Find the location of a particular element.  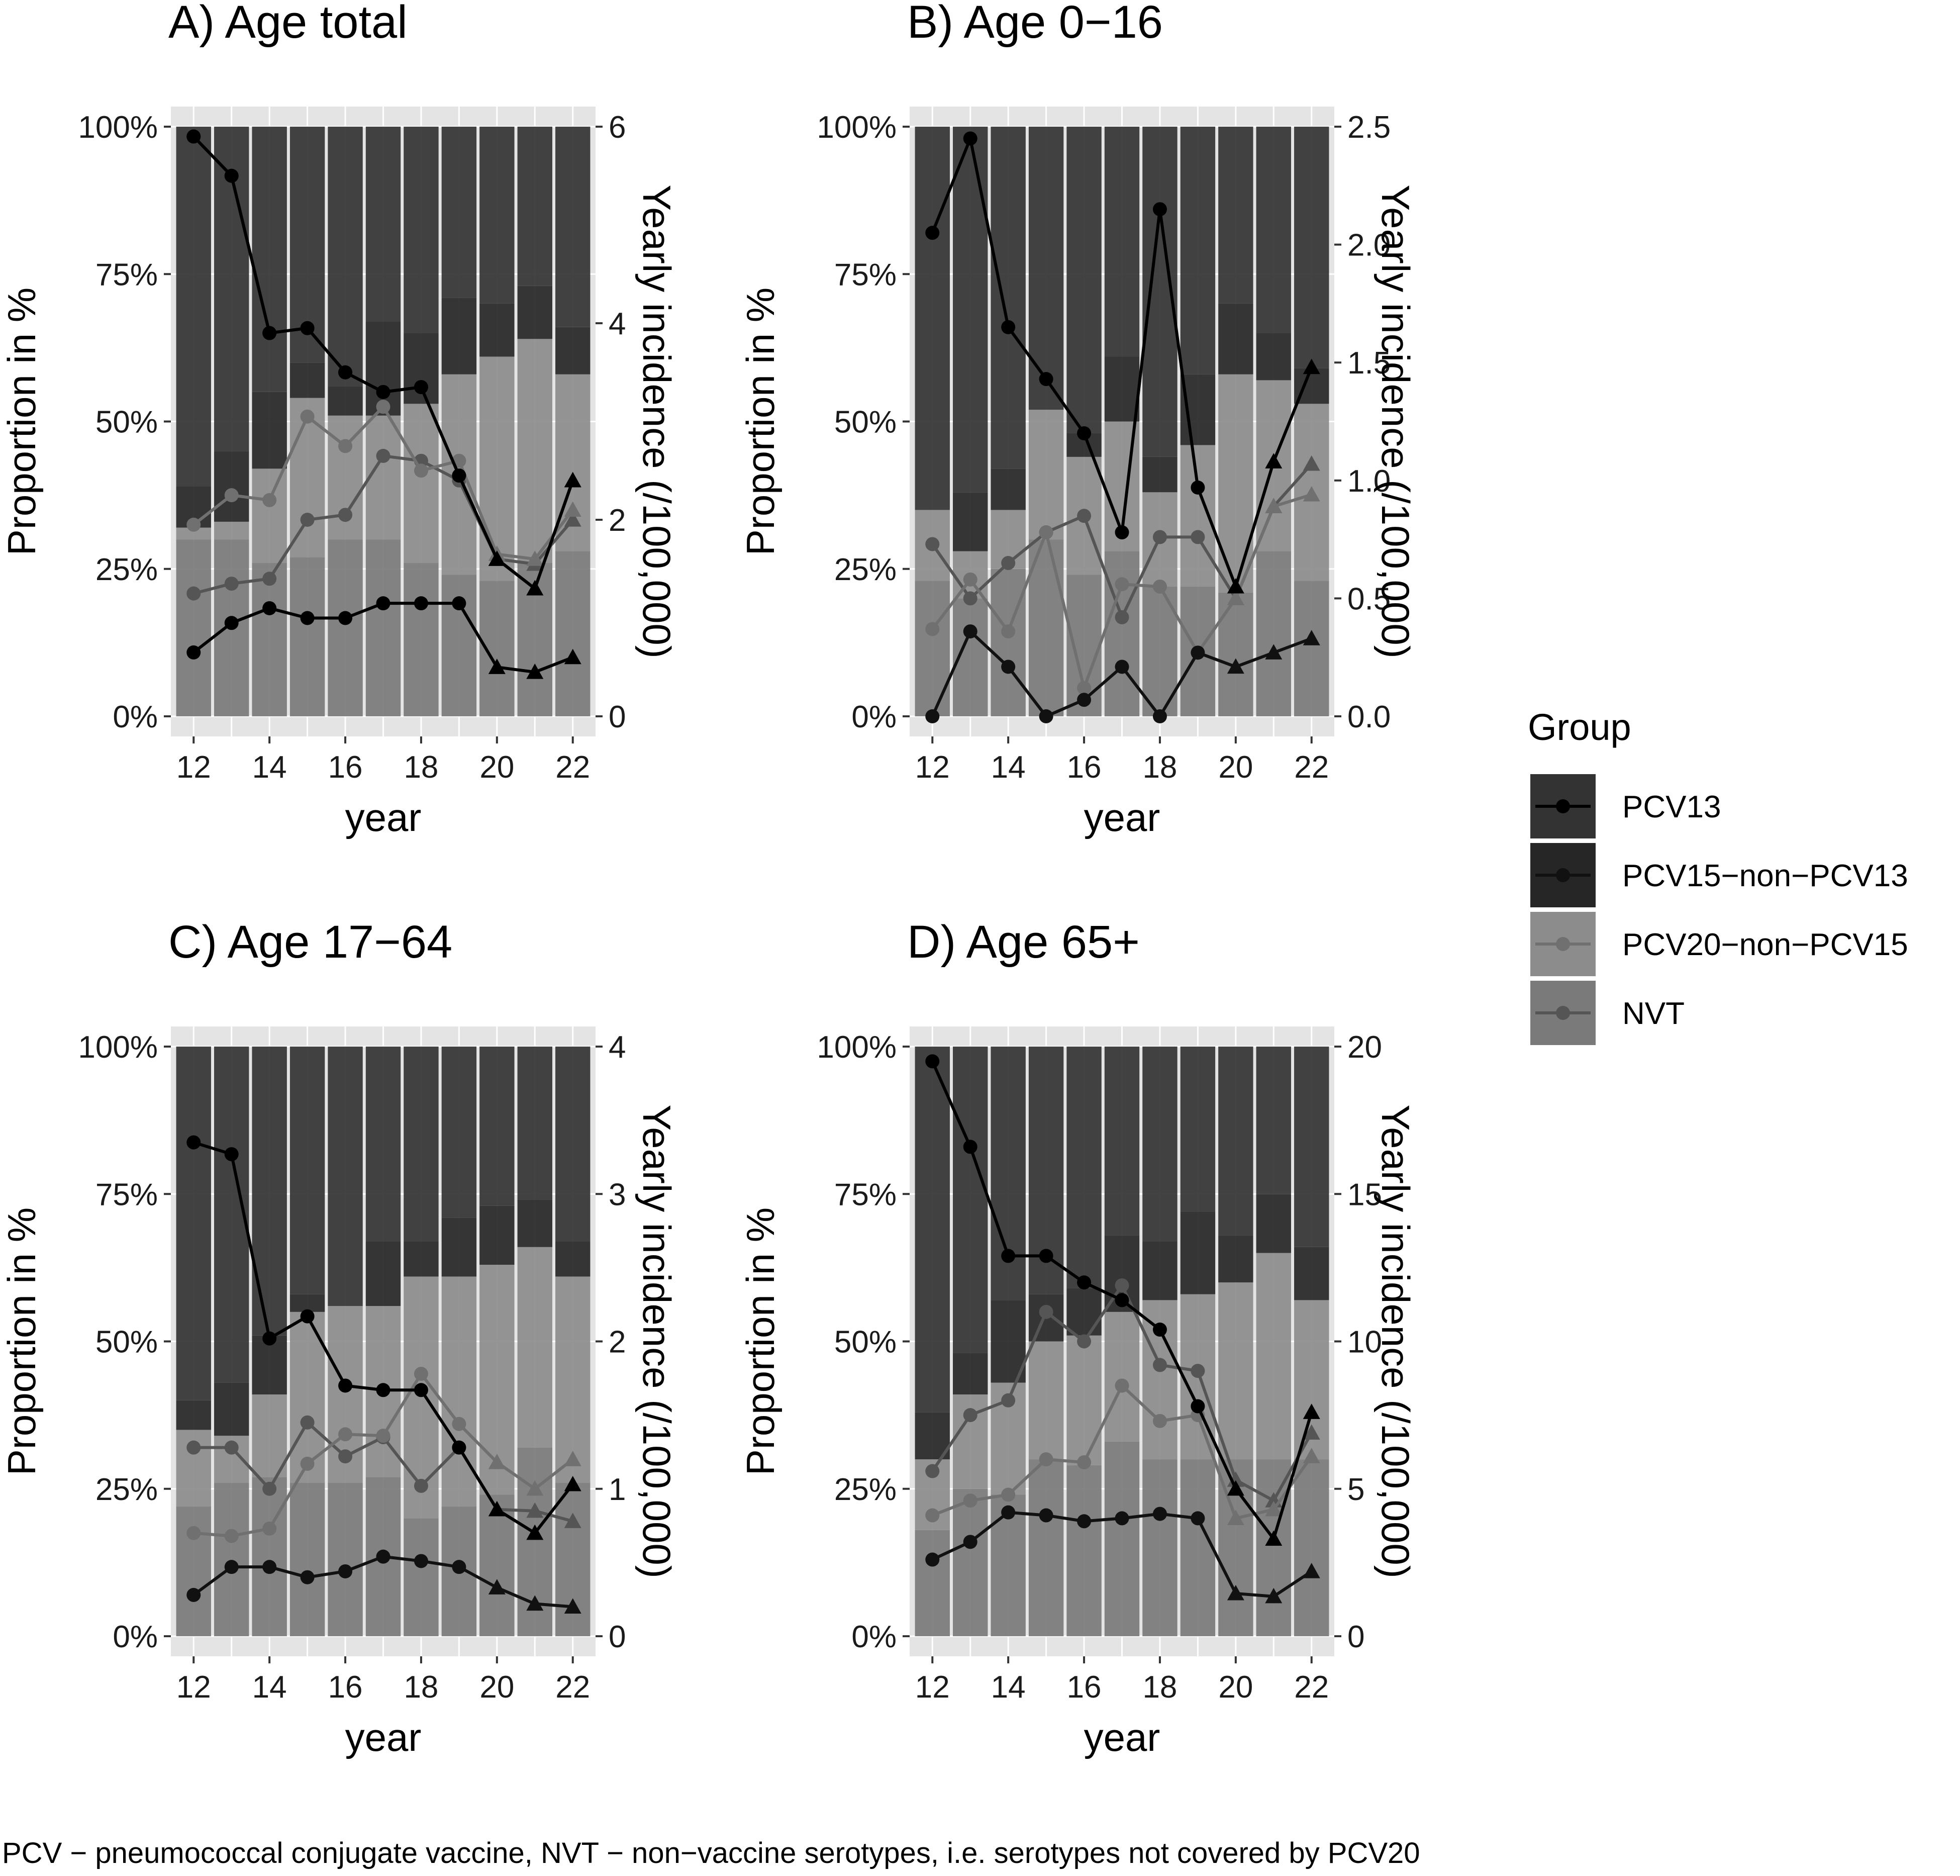

y-right-axis-title: Yearly incidence (/100,000) is located at coordinates (1396, 421).